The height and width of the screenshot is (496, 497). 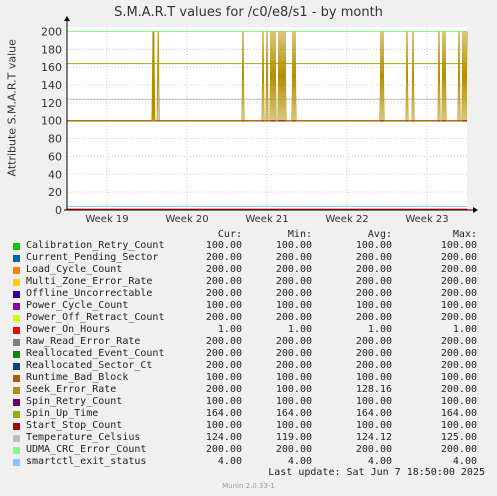 I want to click on legend-series-name: Runtime_Bad_Block, so click(x=77, y=377).